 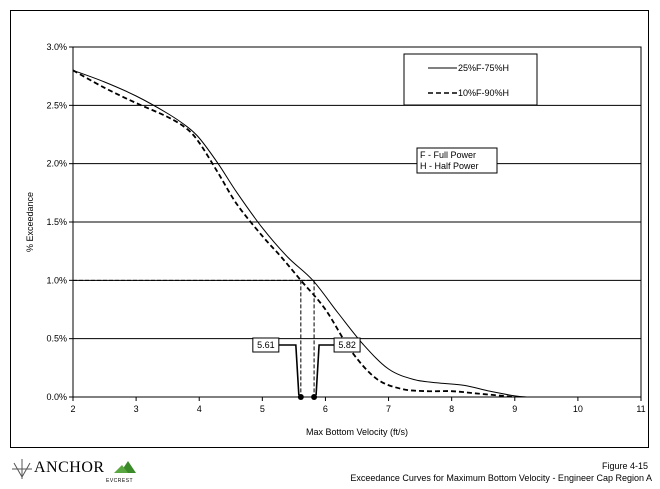 I want to click on x-tick-label: 9, so click(x=514, y=409).